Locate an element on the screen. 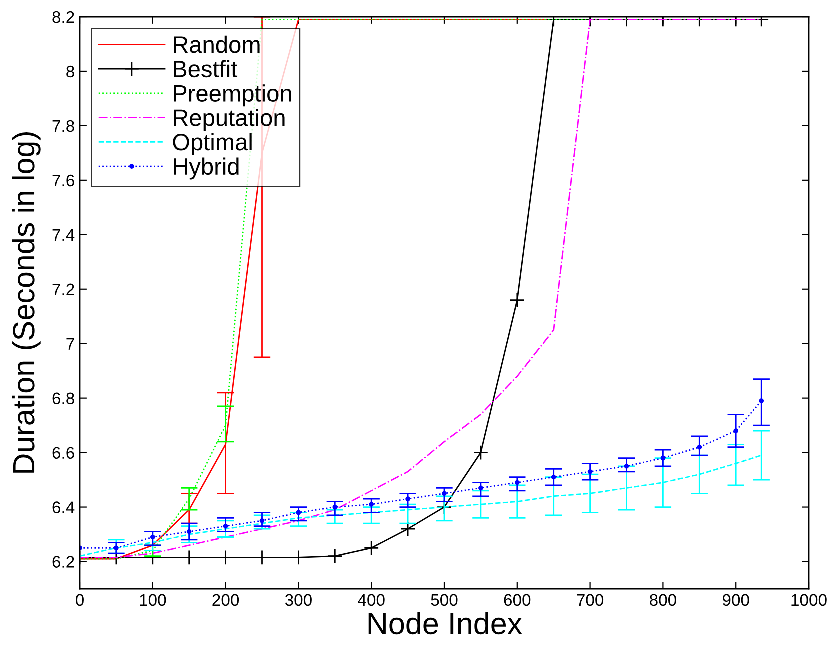  x-tick-label: 900 is located at coordinates (736, 600).